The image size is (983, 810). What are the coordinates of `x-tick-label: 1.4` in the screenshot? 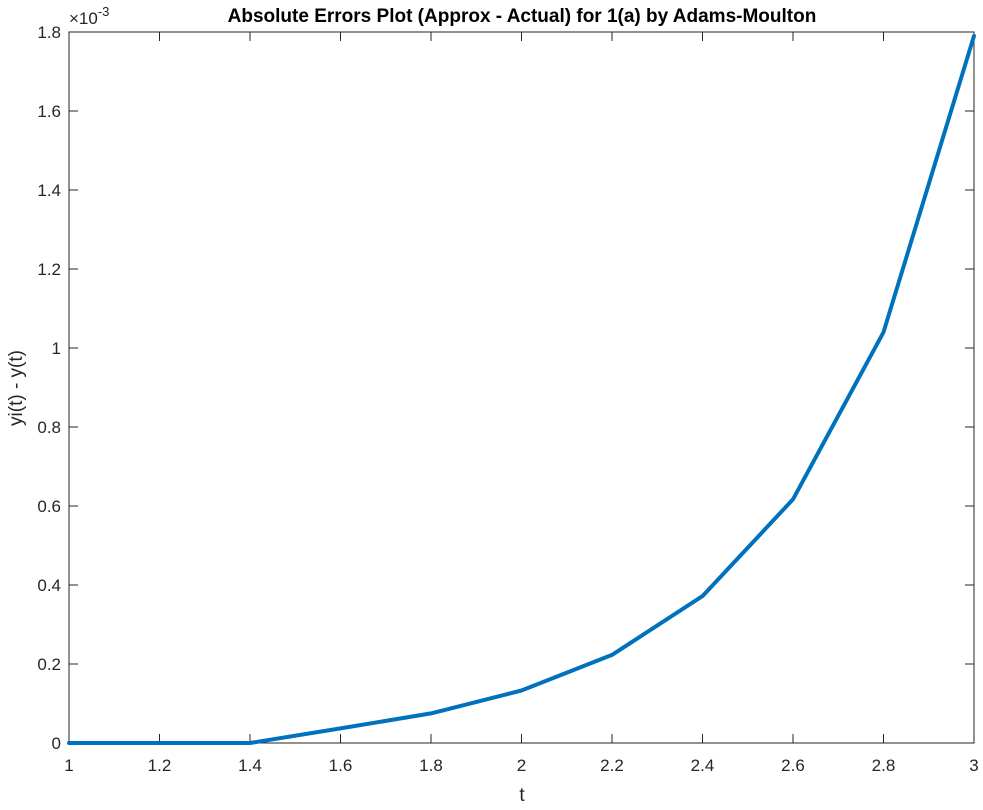 It's located at (250, 765).